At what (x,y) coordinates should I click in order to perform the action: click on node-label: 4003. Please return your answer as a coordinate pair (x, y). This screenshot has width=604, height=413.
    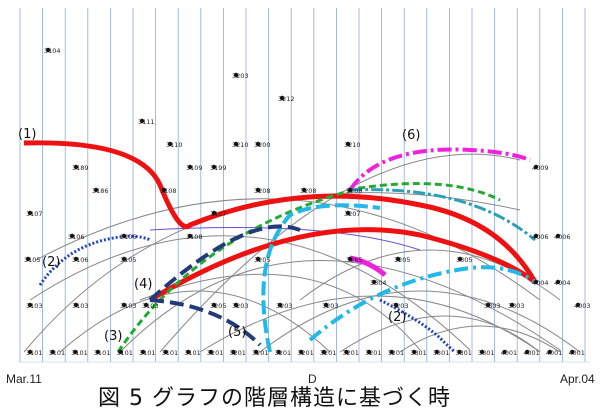
    Looking at the image, I should click on (582, 306).